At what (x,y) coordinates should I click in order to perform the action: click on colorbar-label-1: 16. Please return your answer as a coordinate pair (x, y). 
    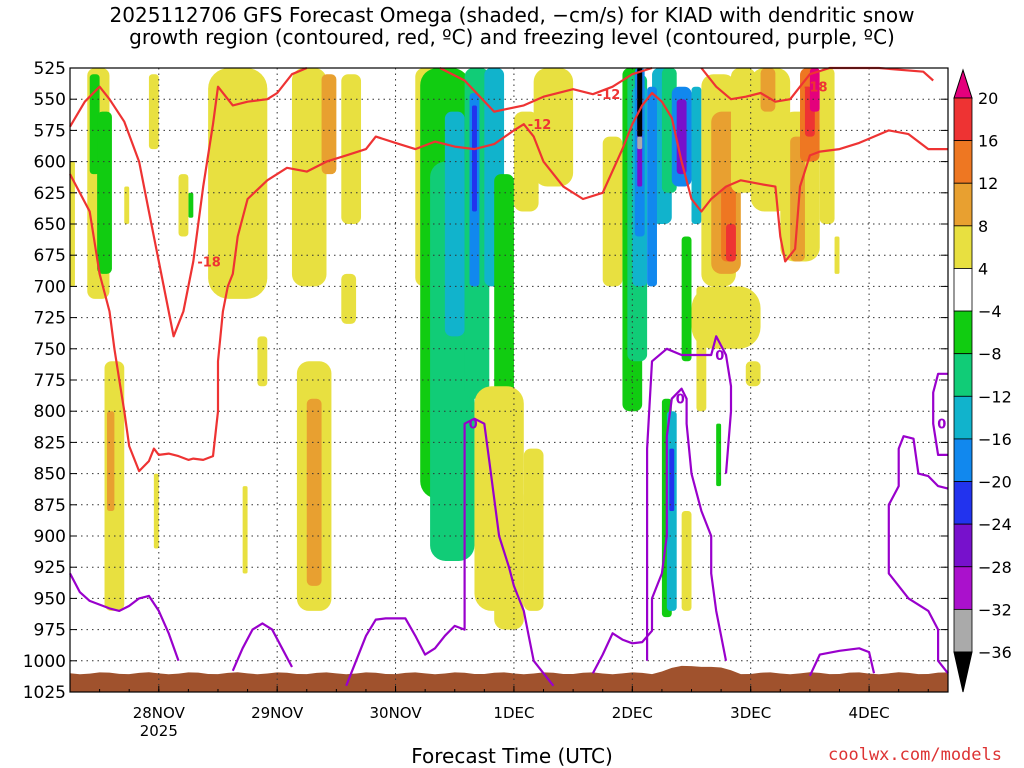
    Looking at the image, I should click on (988, 141).